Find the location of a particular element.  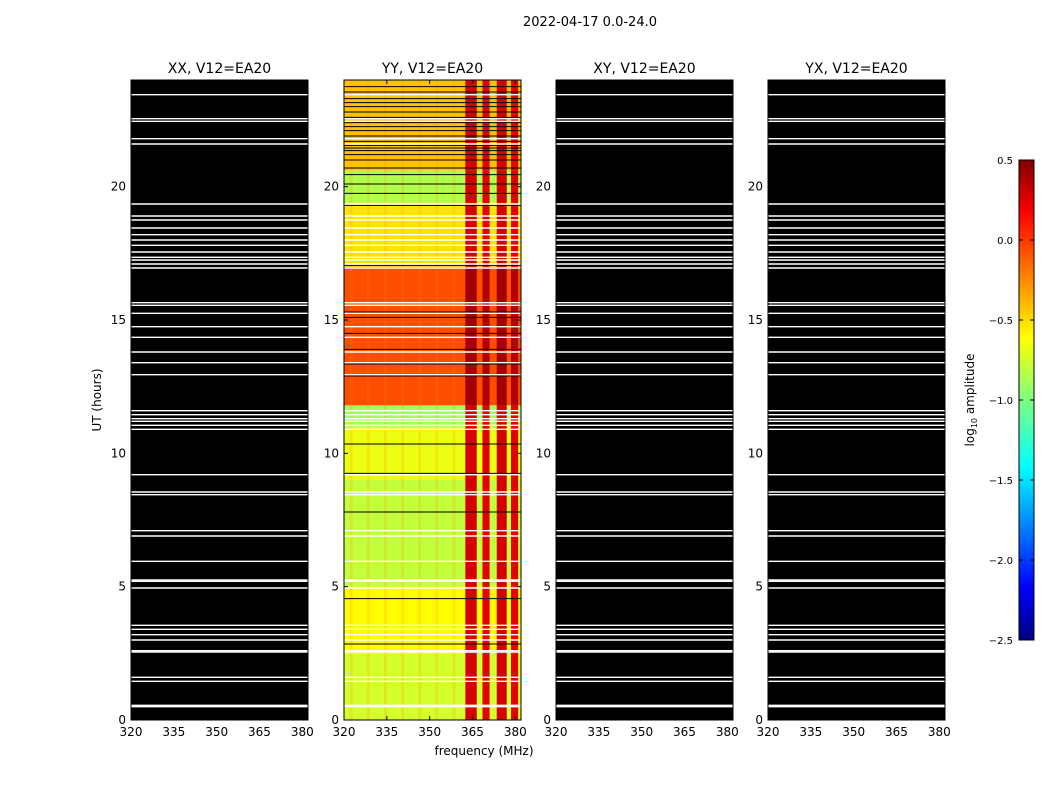

colorbar-label: log10 amplitude is located at coordinates (971, 400).